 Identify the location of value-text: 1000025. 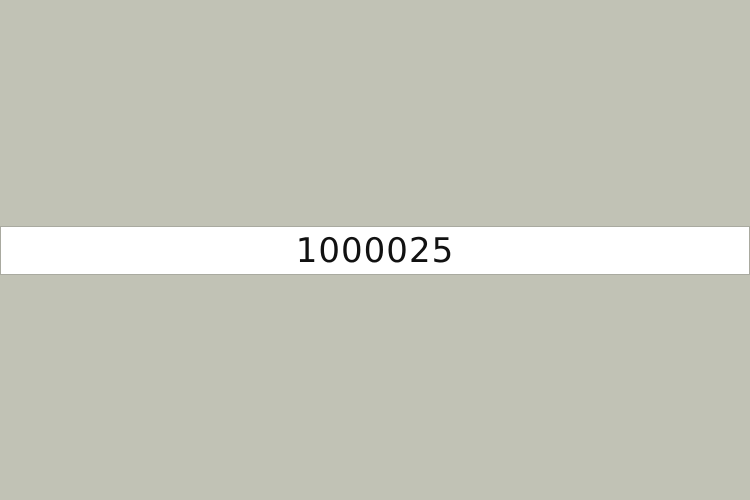
(375, 250).